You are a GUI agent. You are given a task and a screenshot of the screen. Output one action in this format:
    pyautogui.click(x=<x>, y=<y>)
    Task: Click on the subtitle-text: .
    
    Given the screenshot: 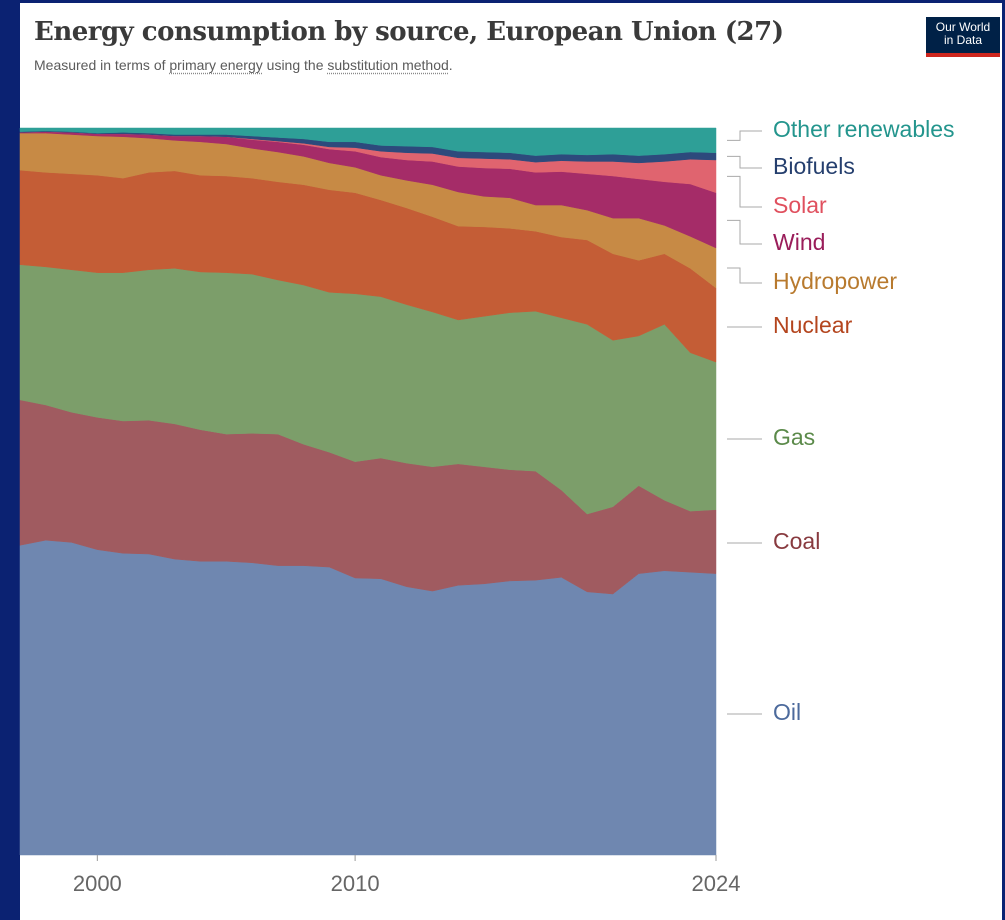 What is the action you would take?
    pyautogui.click(x=450, y=65)
    